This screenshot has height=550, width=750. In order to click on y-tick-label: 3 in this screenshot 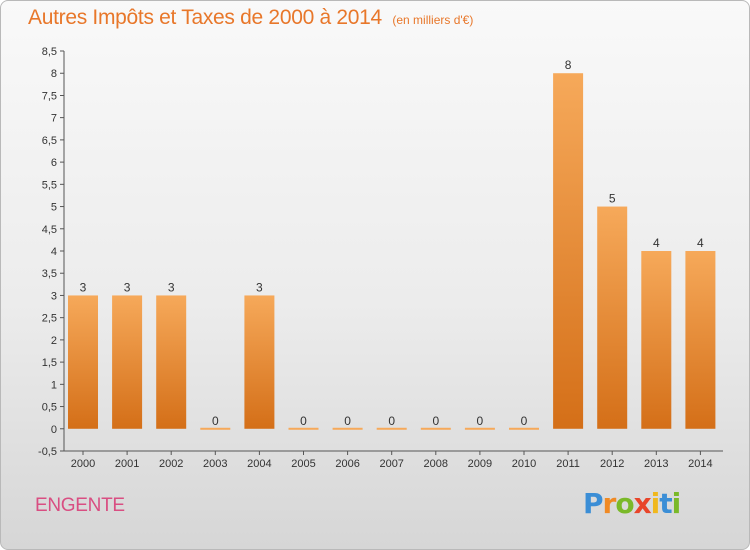, I will do `click(54, 296)`.